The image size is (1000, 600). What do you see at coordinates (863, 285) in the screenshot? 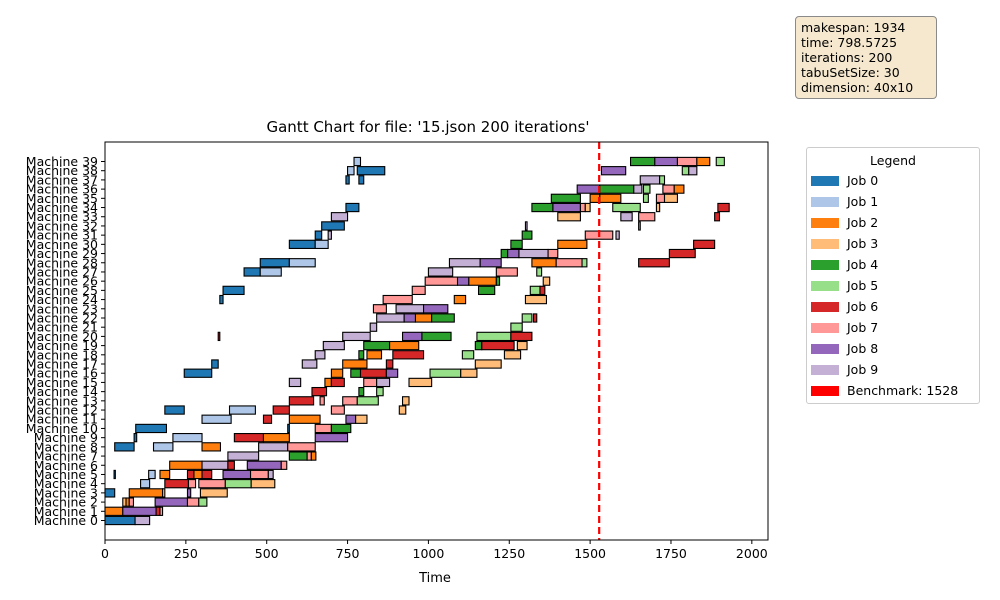
I see `legend-label: Job 5` at bounding box center [863, 285].